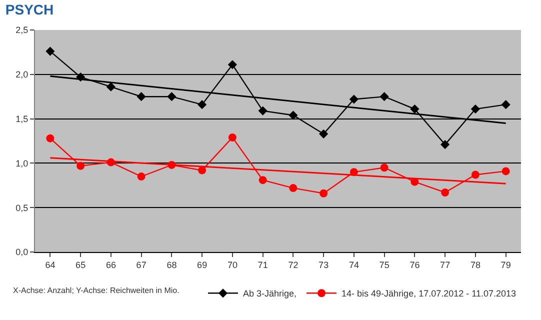 Image resolution: width=541 pixels, height=320 pixels. I want to click on y-tick-label: 2,5, so click(22, 30).